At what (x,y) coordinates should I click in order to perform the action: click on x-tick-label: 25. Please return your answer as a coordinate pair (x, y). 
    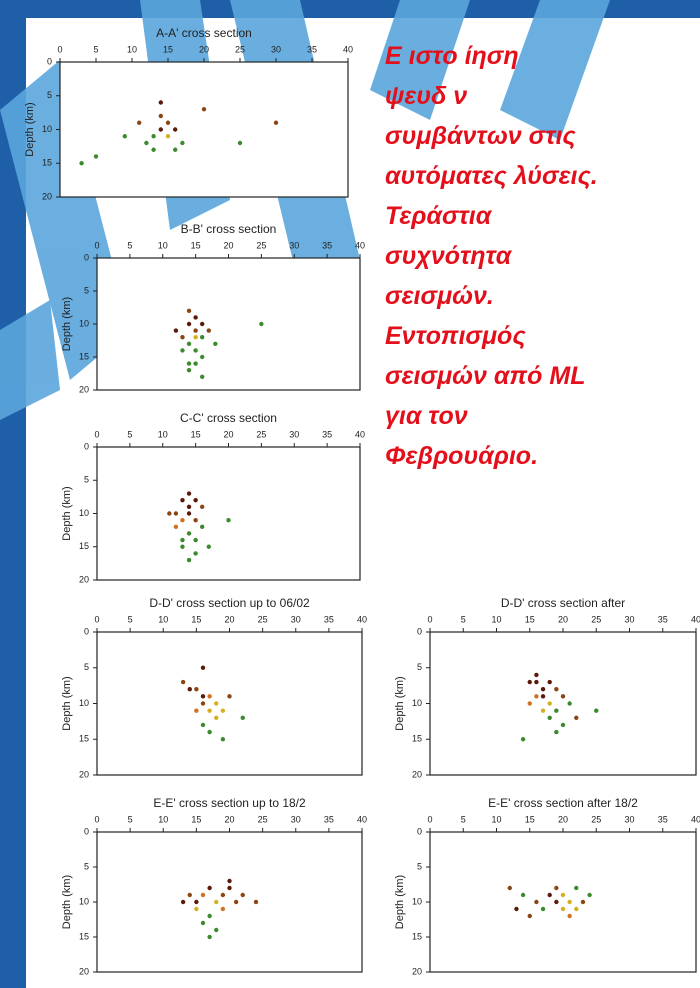
    Looking at the image, I should click on (240, 49).